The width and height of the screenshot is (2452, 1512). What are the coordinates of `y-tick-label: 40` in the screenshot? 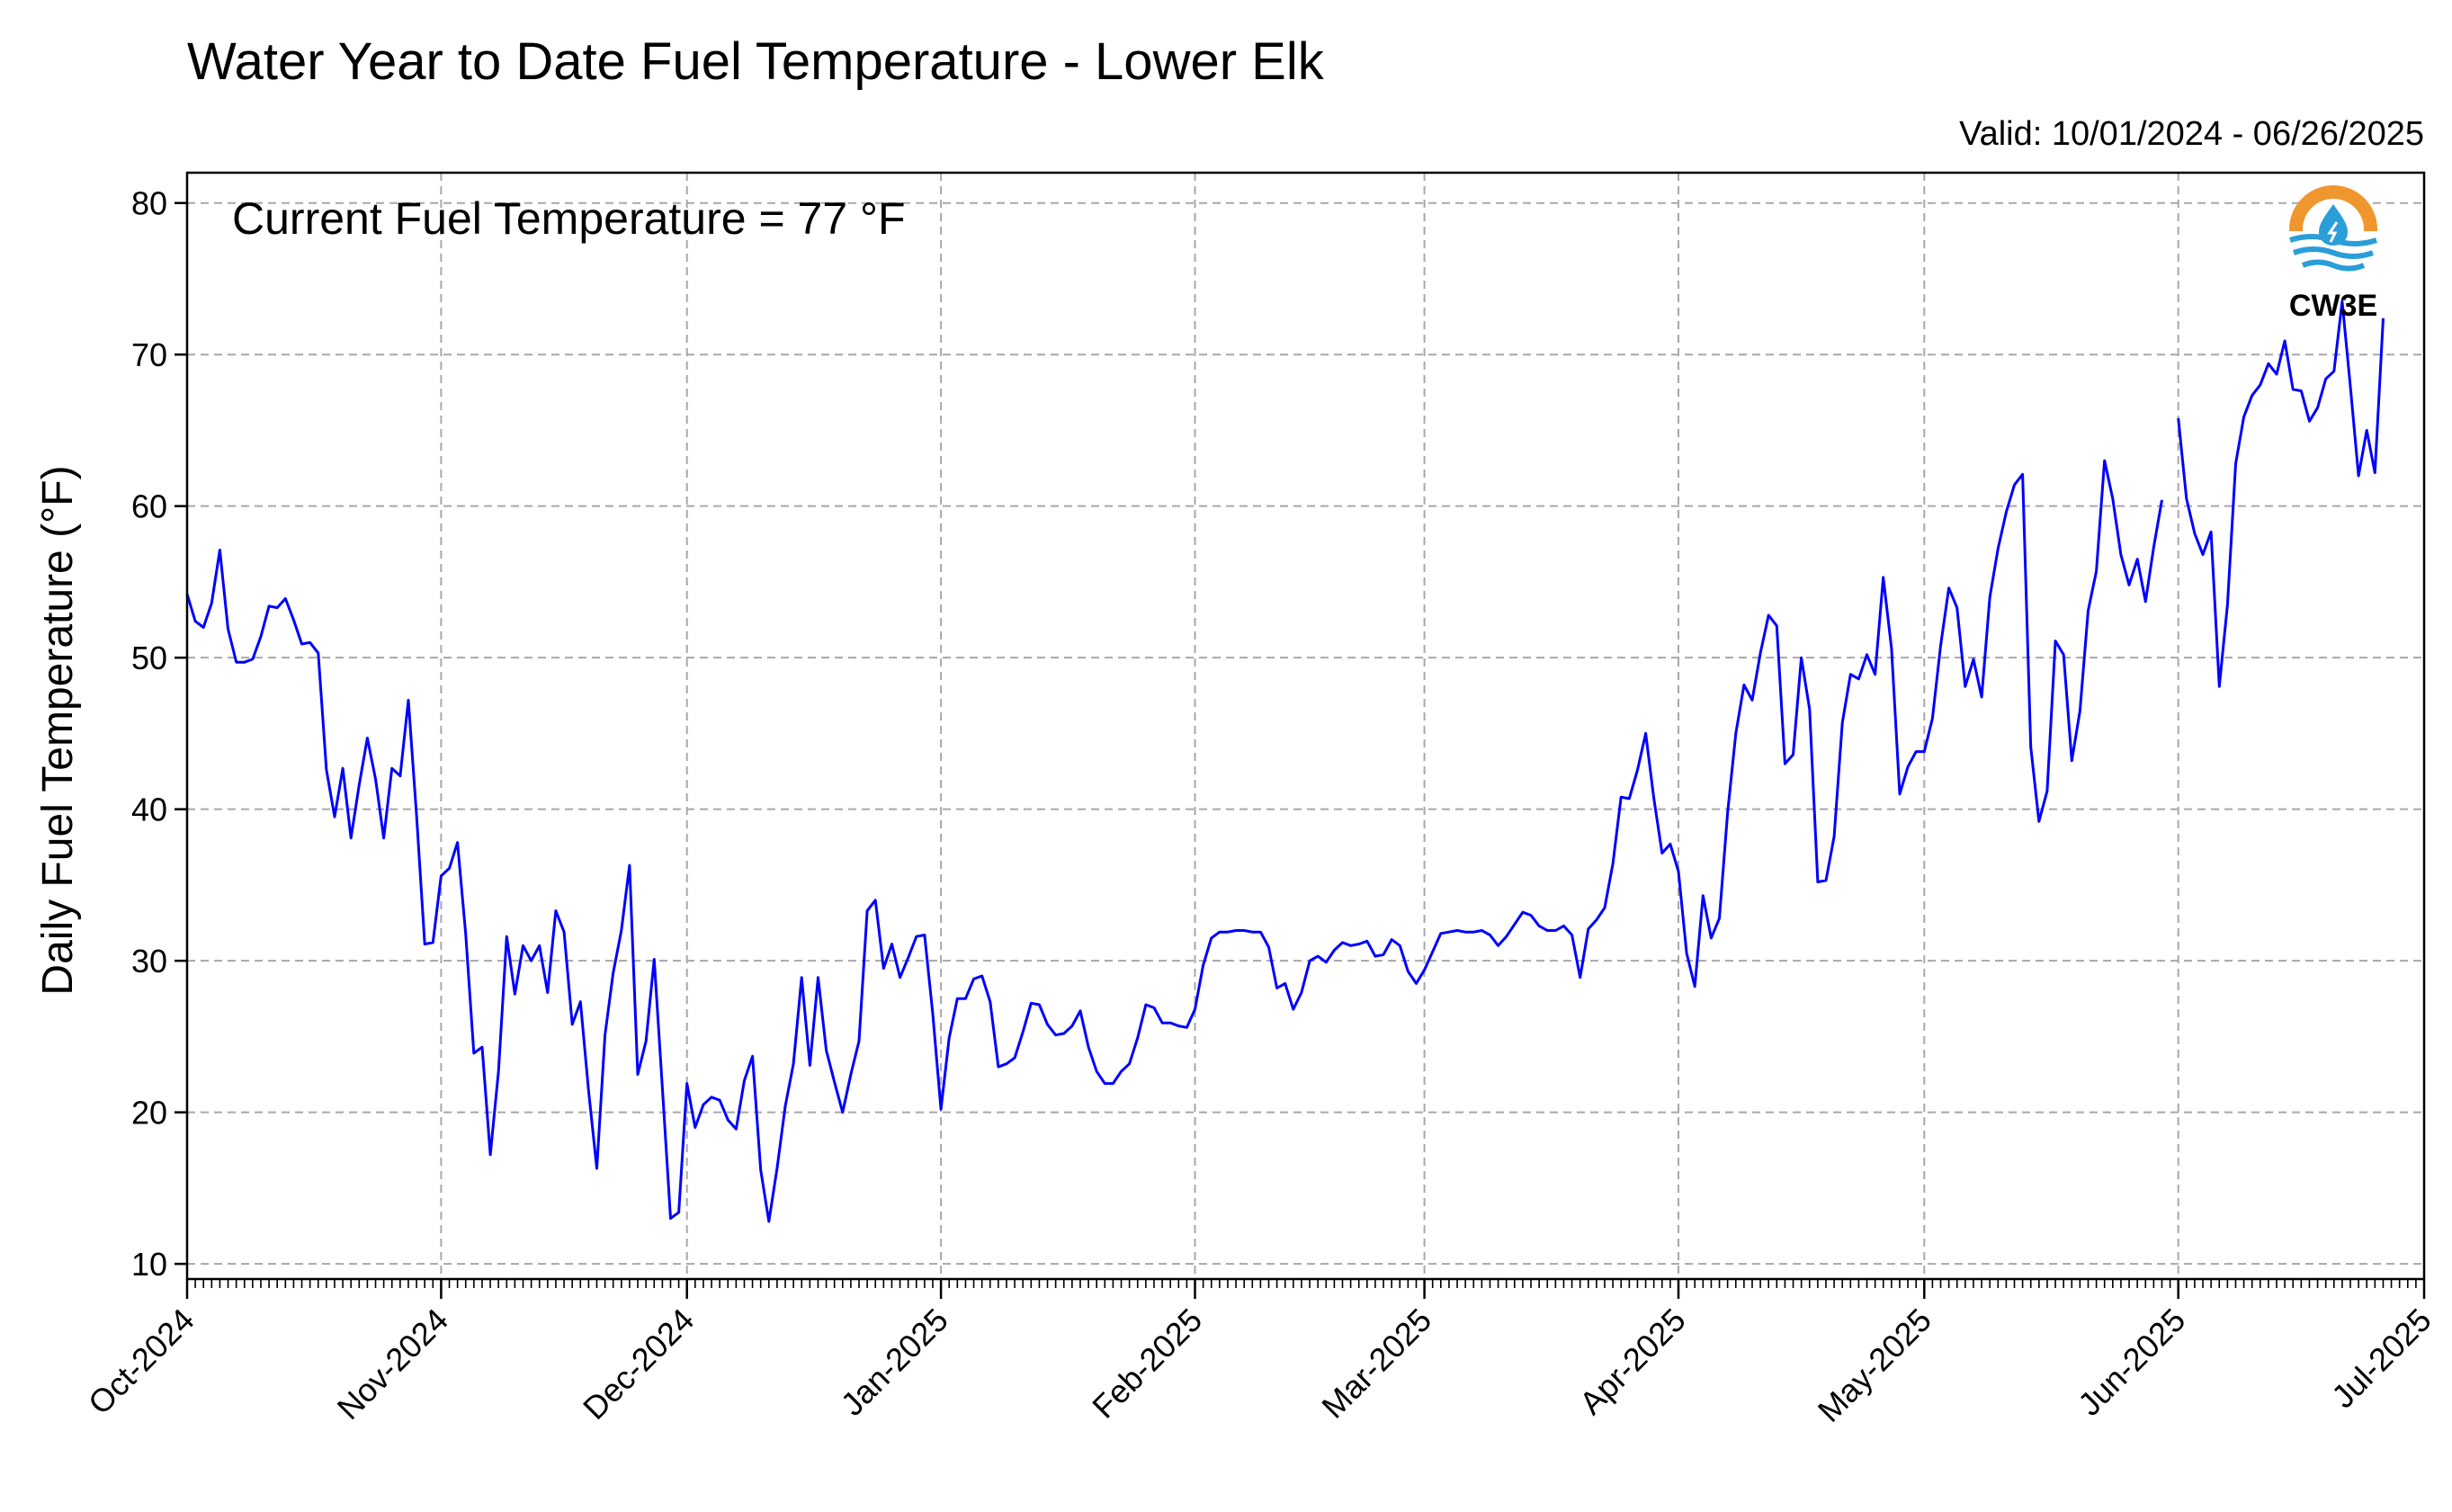 It's located at (149, 810).